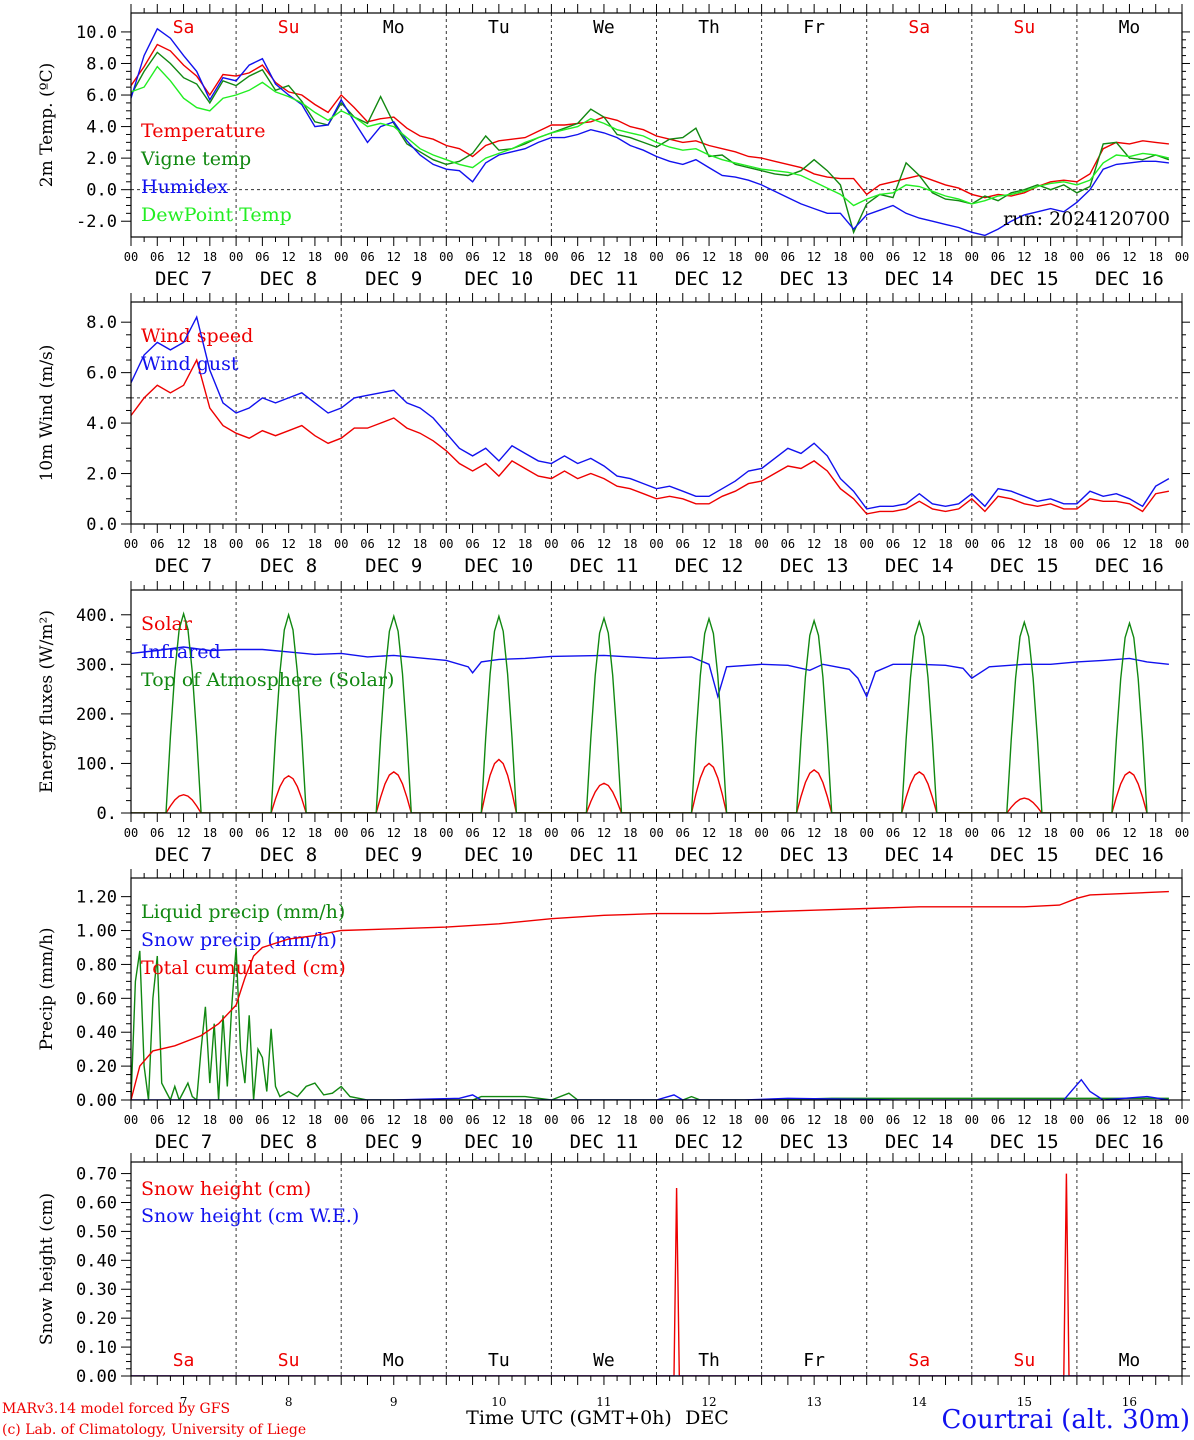 The width and height of the screenshot is (1194, 1440). I want to click on y-tick-label: 400., so click(96, 616).